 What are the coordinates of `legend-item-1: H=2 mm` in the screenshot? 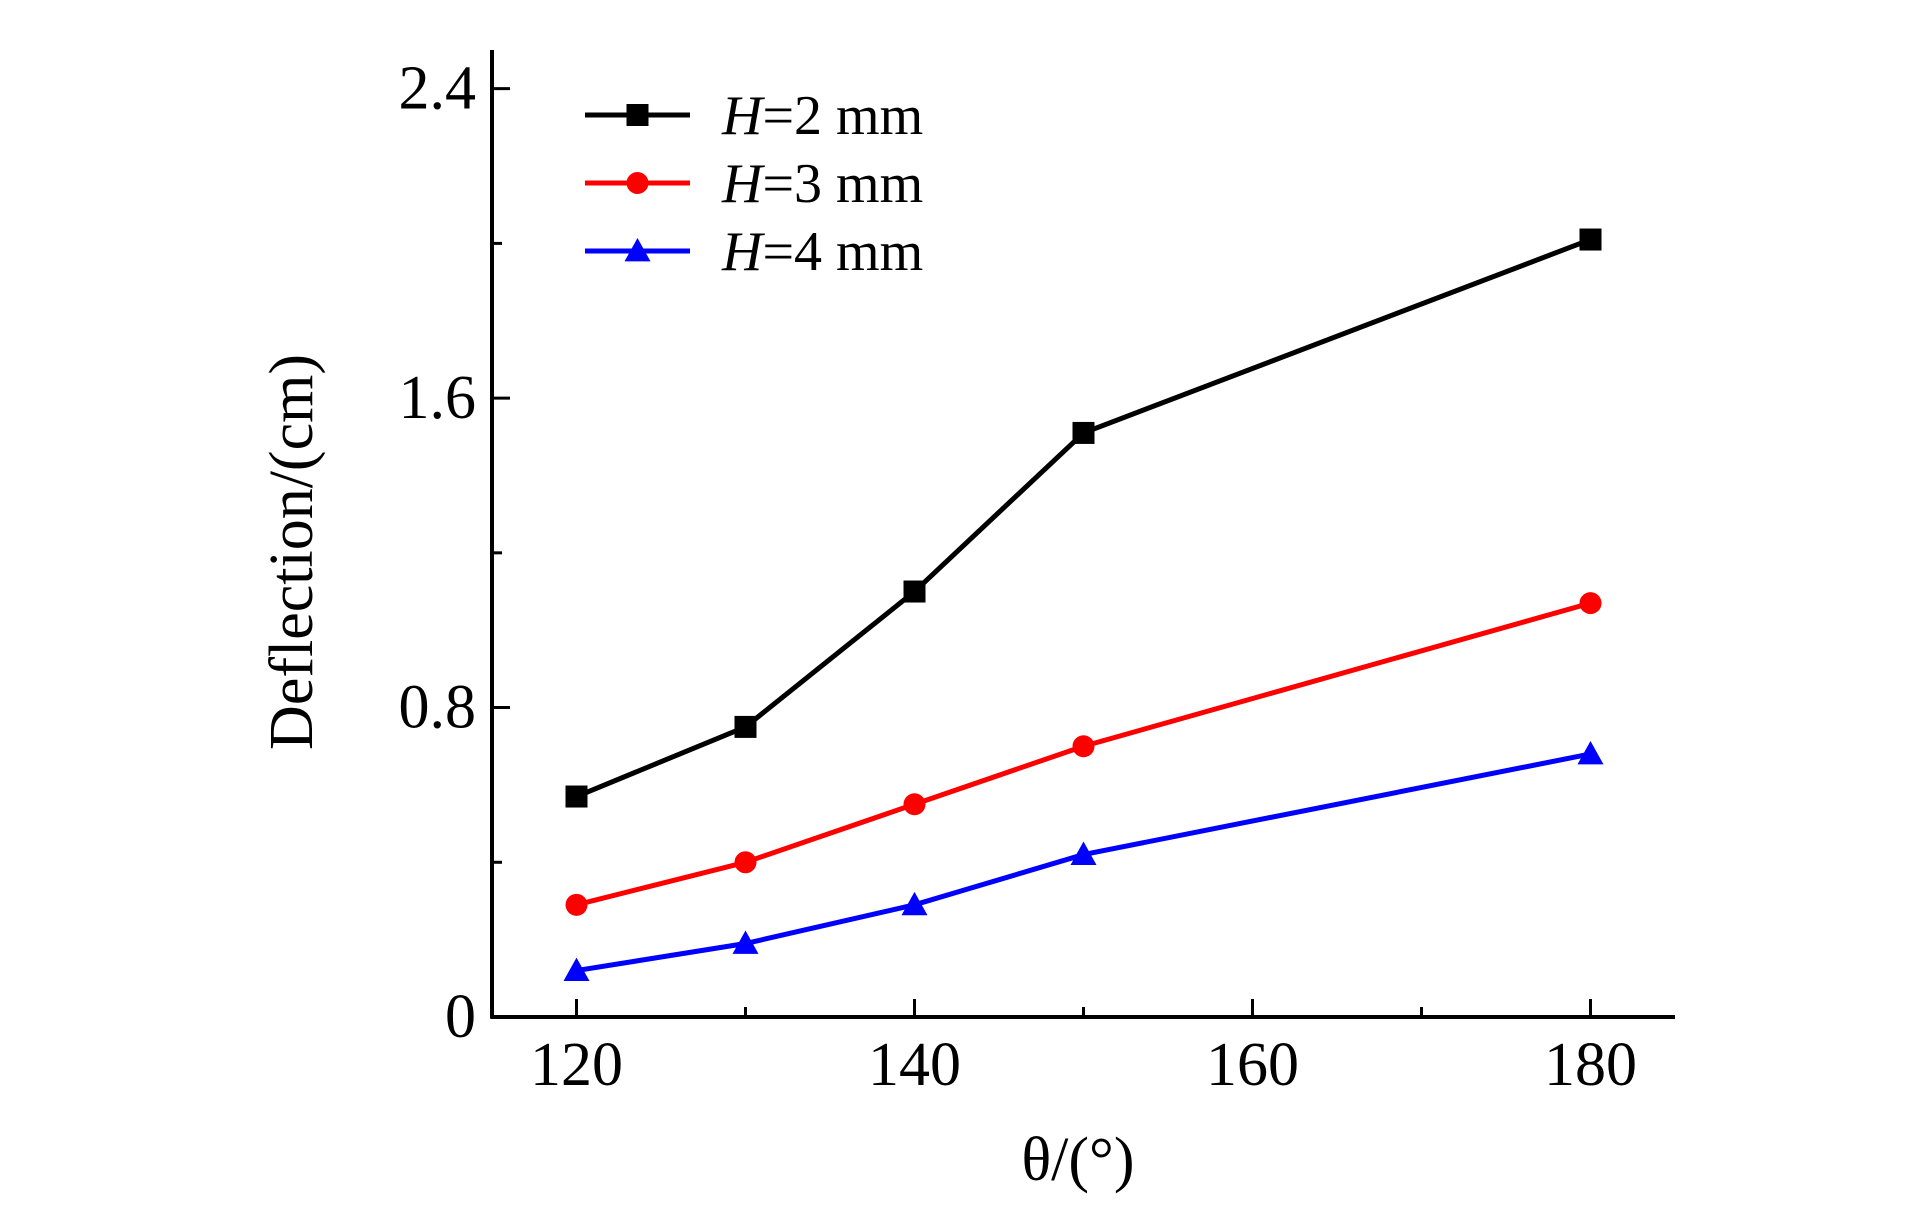 It's located at (754, 116).